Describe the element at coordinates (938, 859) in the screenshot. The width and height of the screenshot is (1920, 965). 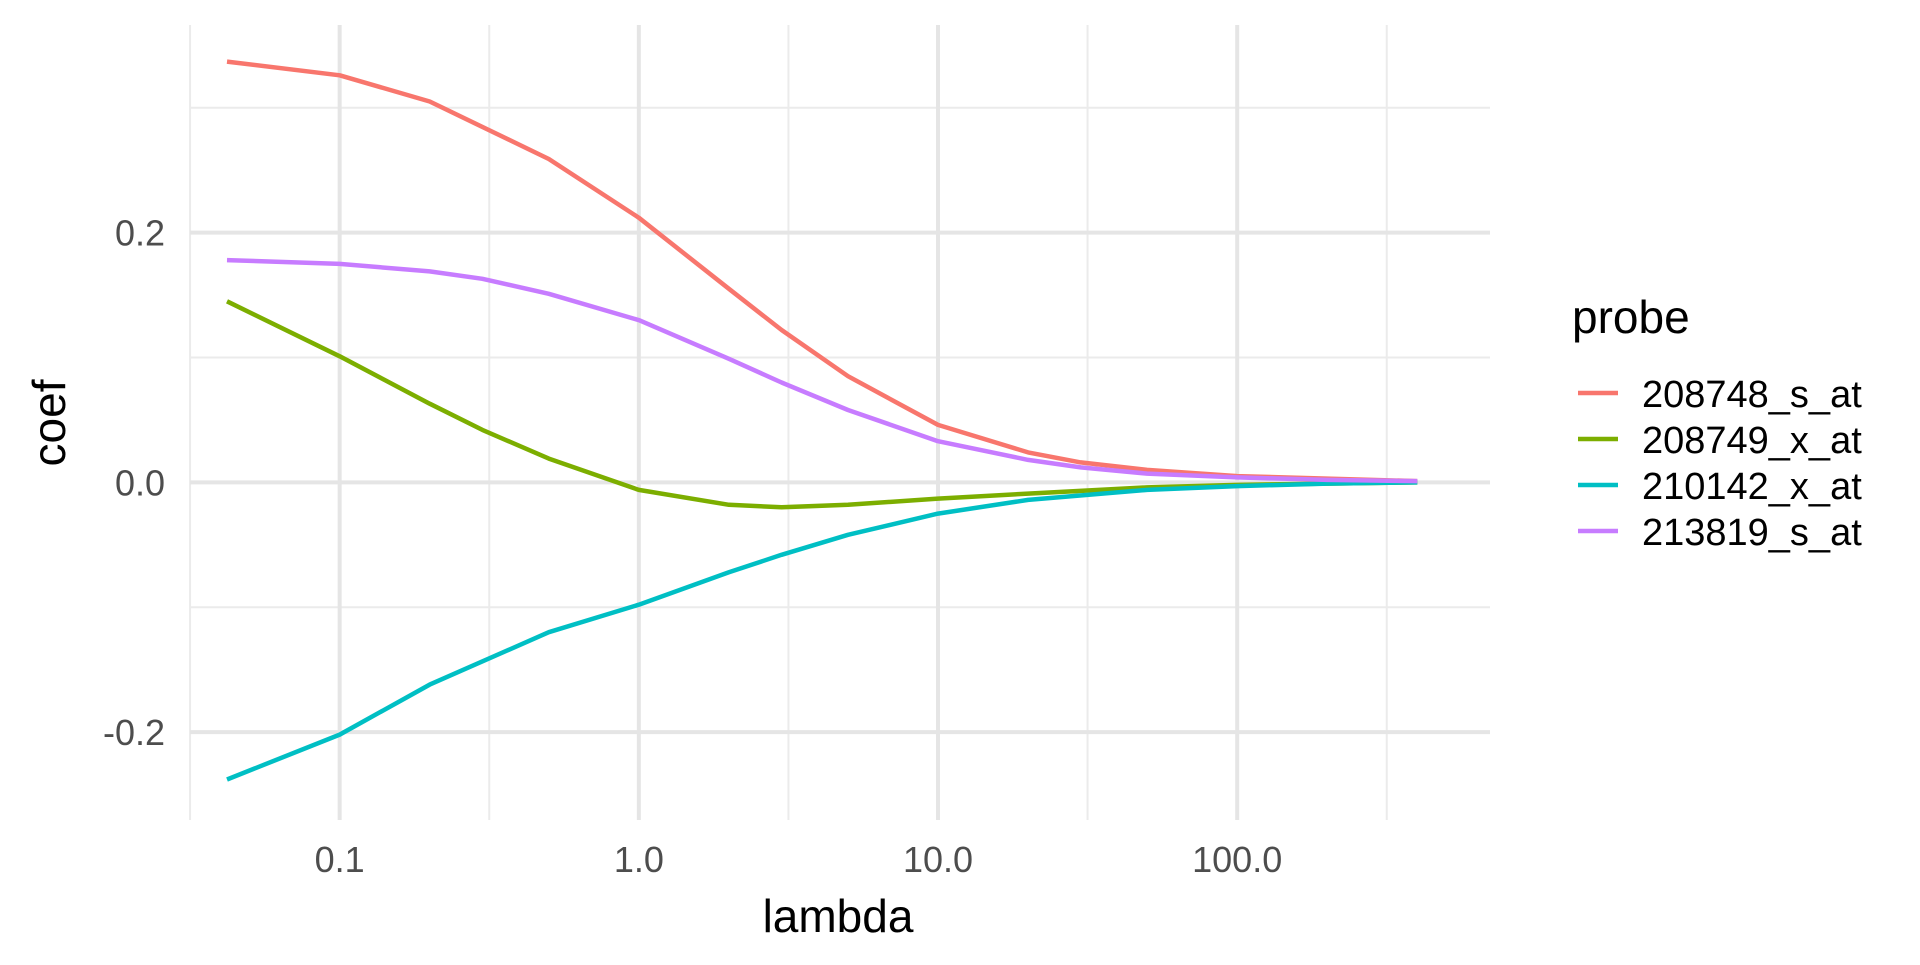
I see `x-tick-label: 10.0` at that location.